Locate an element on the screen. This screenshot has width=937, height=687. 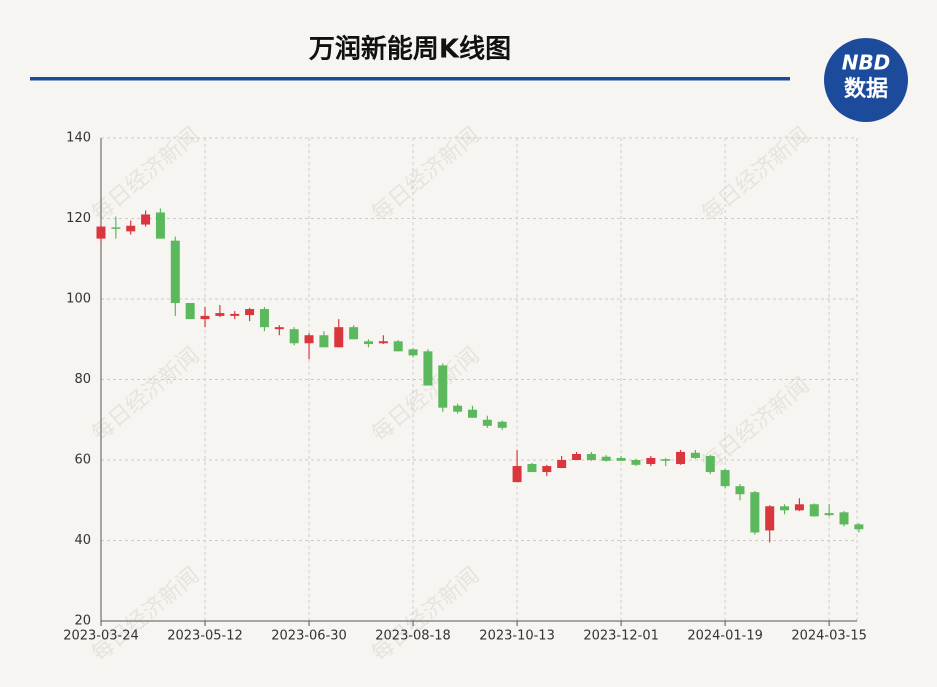
y-tick-label: 40 is located at coordinates (82, 540).